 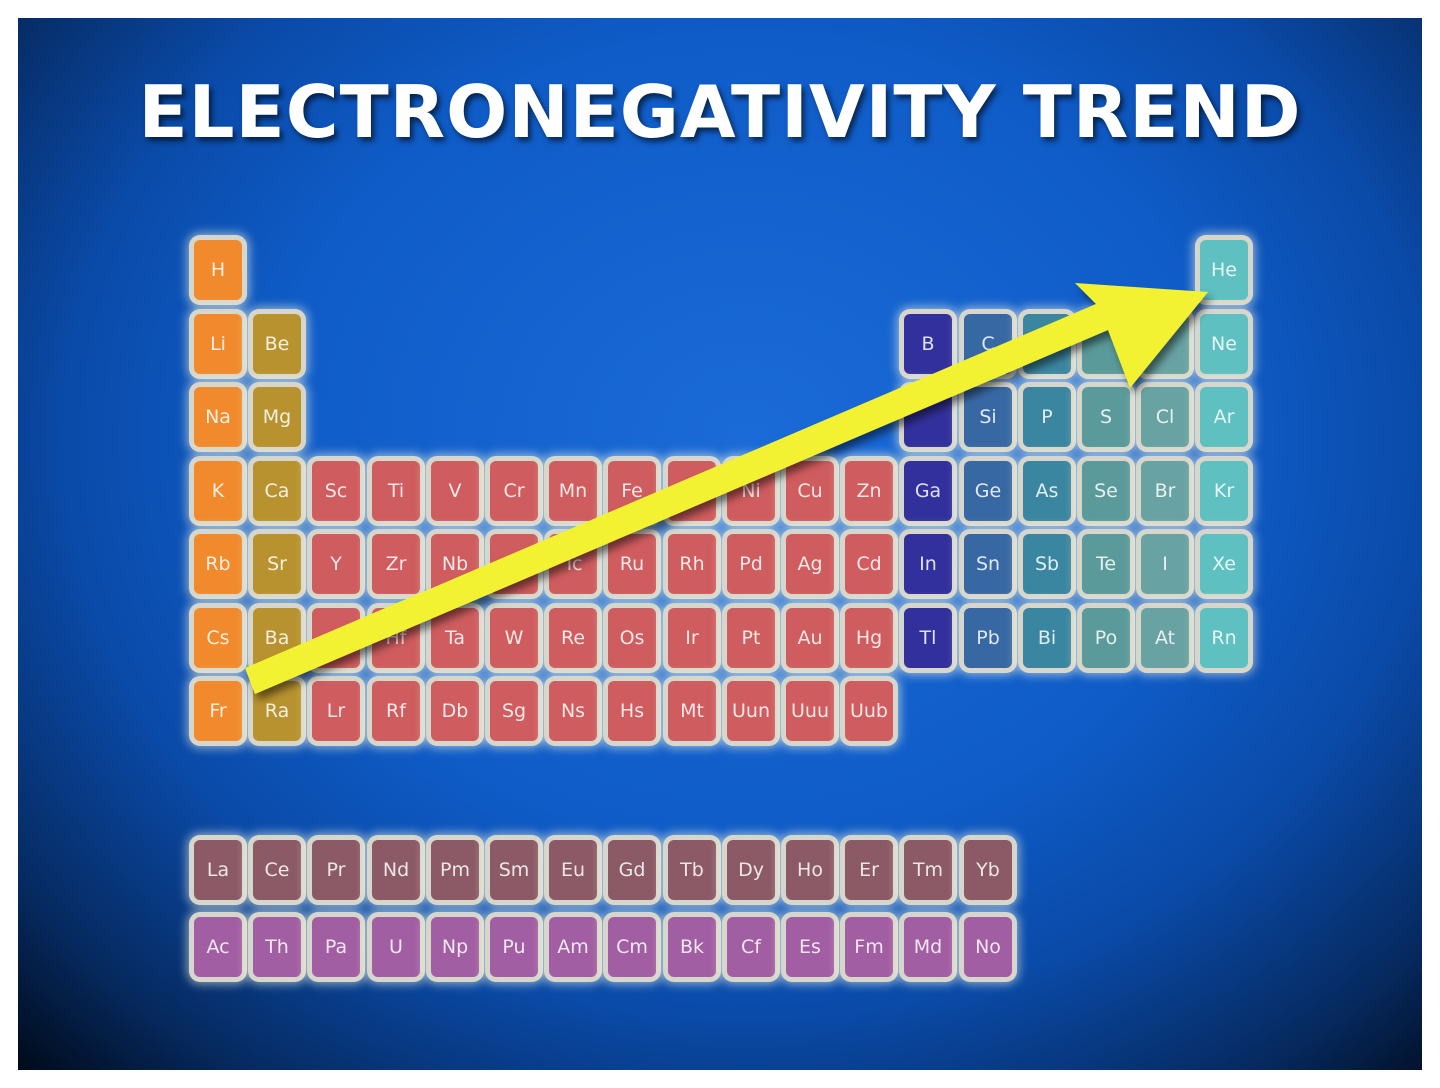 I want to click on element-cell: Ta, so click(x=455, y=638).